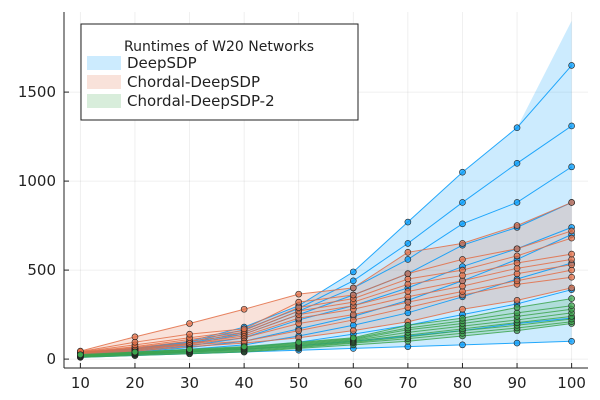 This screenshot has width=600, height=400. I want to click on legend-label-0: DeepSDP, so click(162, 63).